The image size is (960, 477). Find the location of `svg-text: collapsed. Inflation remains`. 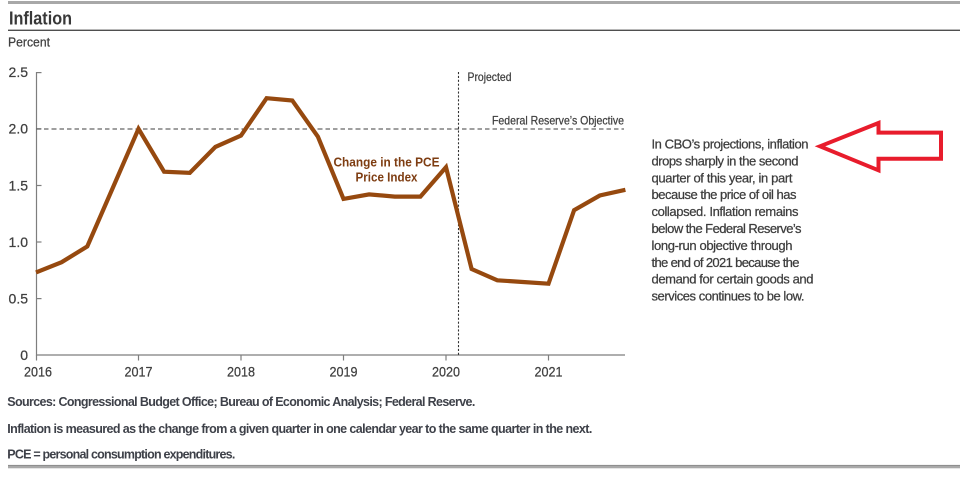

svg-text: collapsed. Inflation remains is located at coordinates (726, 211).